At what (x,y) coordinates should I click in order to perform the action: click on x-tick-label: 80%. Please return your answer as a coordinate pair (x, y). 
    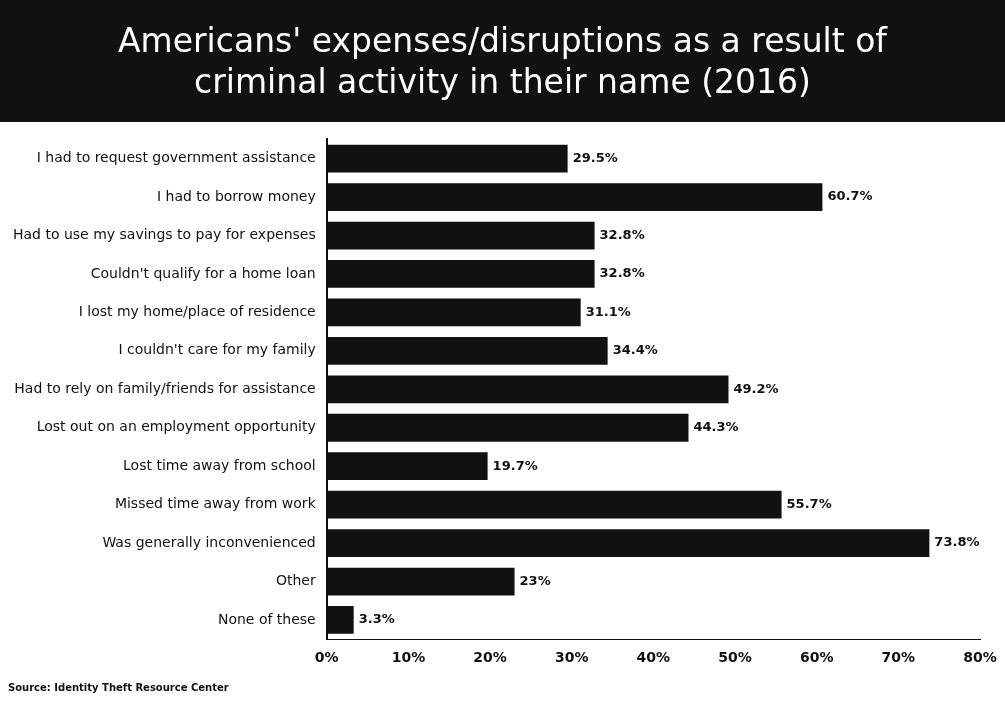
    Looking at the image, I should click on (980, 657).